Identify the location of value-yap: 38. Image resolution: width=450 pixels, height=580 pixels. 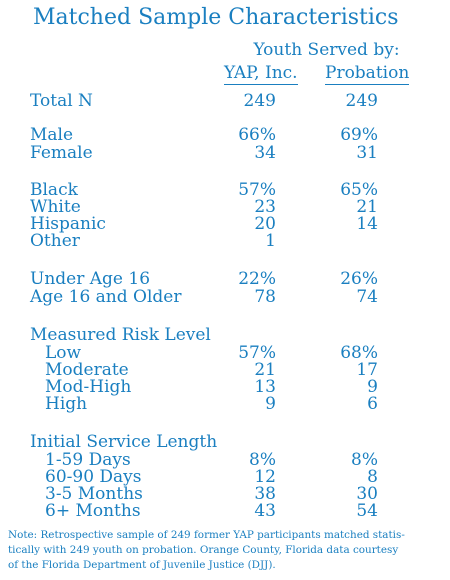
(265, 494).